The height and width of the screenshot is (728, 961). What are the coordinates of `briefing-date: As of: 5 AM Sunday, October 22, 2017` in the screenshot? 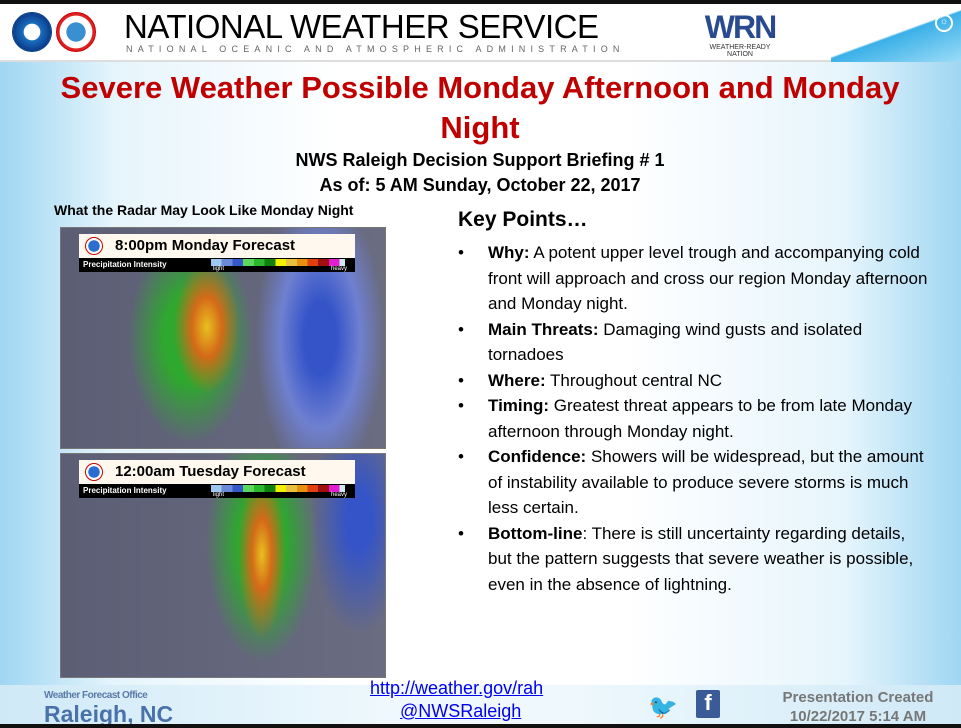 It's located at (480, 185).